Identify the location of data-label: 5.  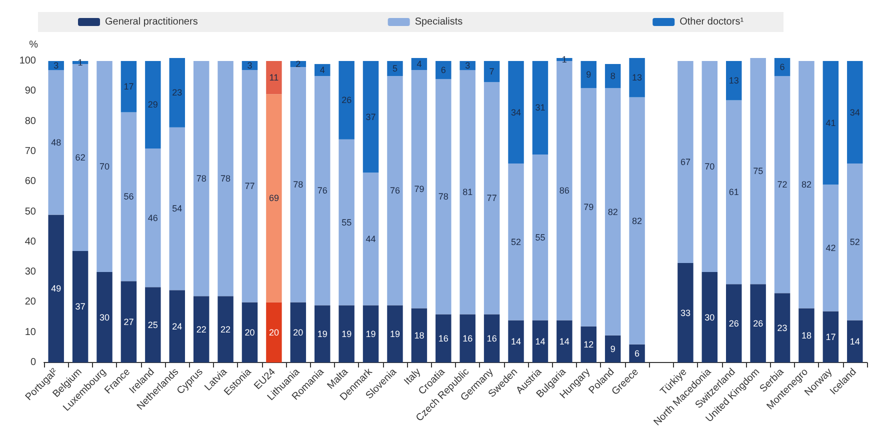
(395, 69).